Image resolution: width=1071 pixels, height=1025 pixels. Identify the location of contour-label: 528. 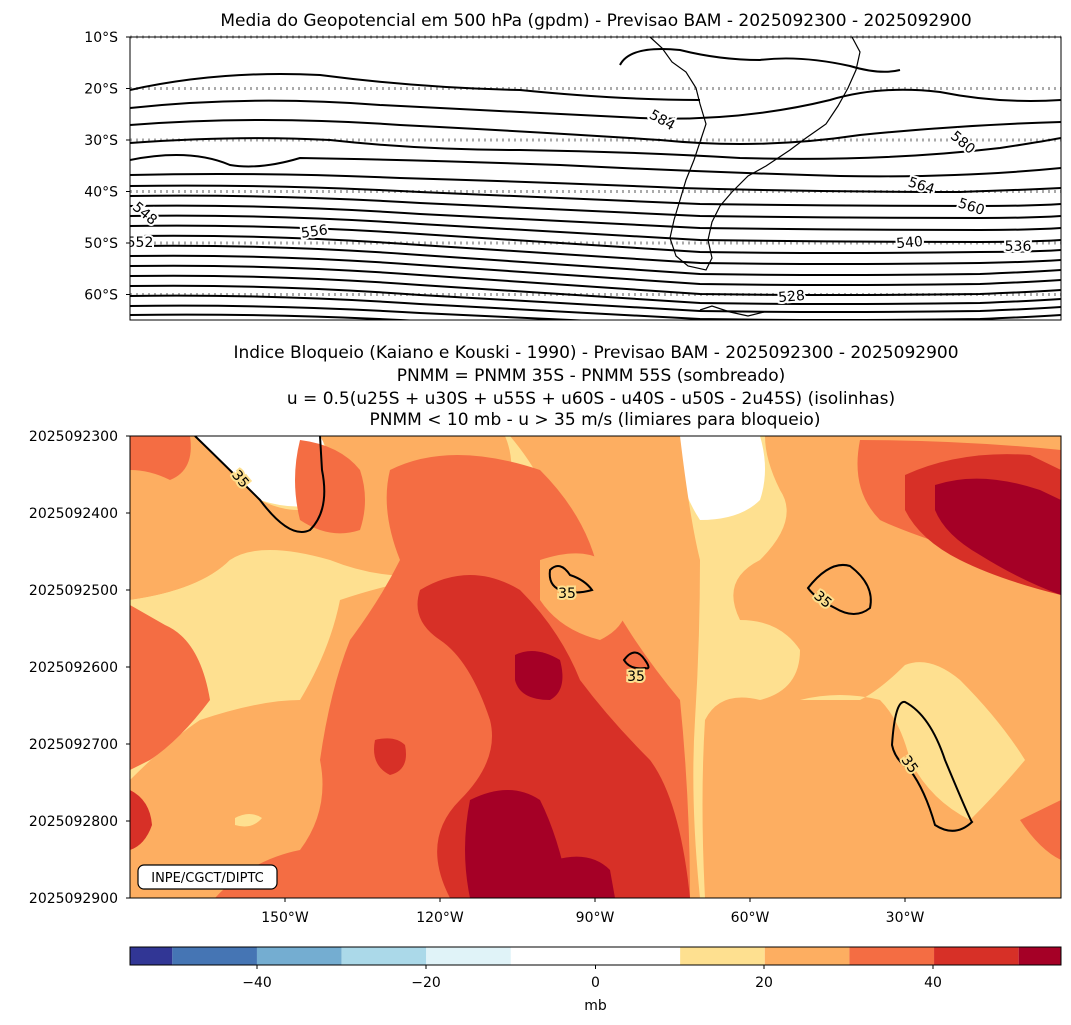
(792, 297).